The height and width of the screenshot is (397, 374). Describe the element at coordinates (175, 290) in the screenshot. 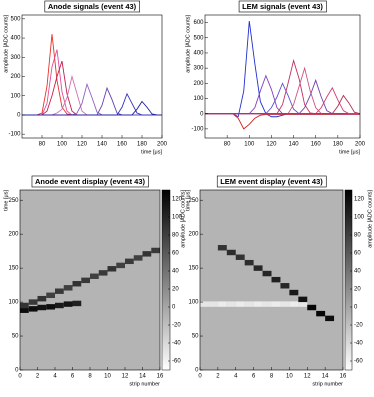

I see `z-tick-label: 20` at that location.